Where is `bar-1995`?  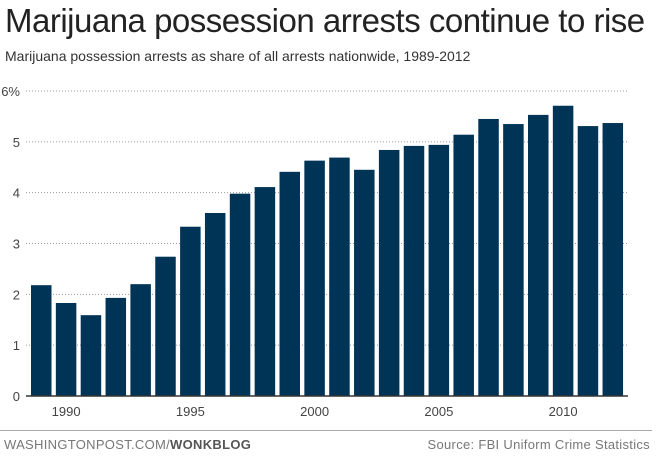 bar-1995 is located at coordinates (190, 311).